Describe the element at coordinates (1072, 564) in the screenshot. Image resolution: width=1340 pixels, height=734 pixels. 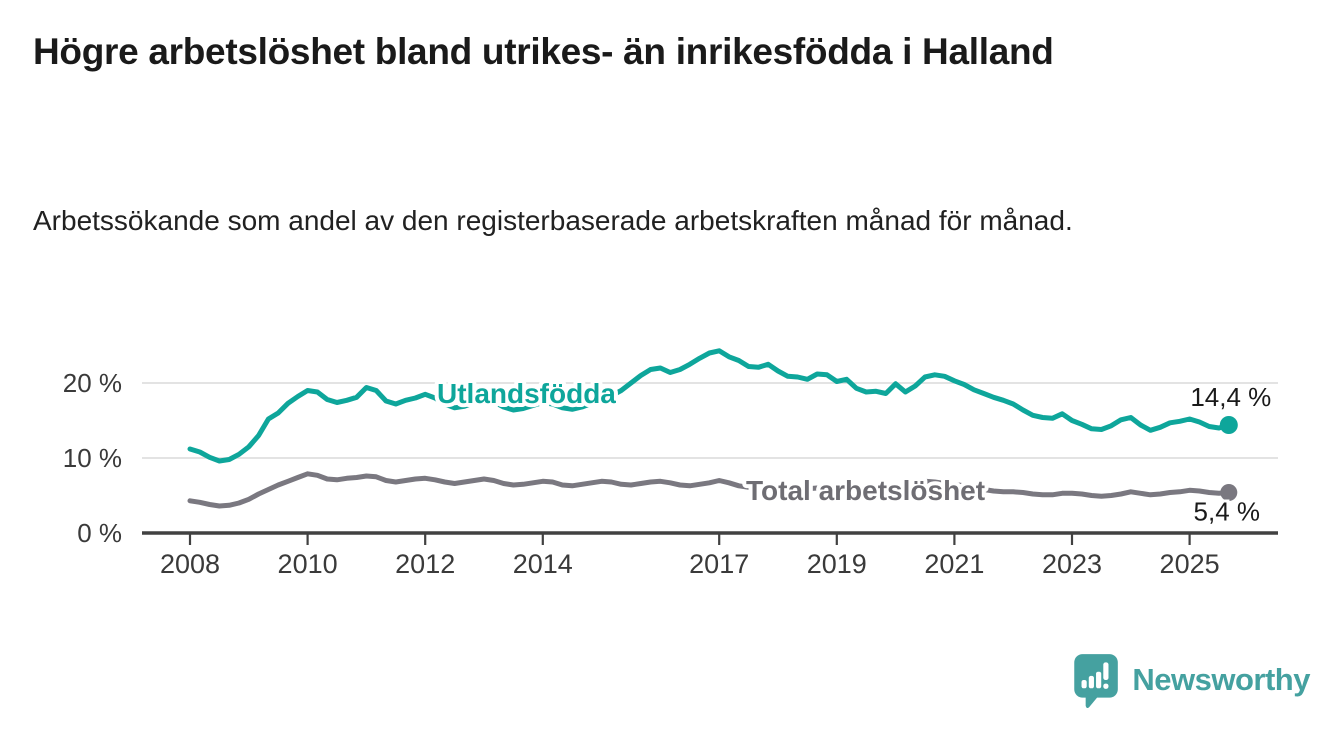
I see `x-tick-label: 2023` at that location.